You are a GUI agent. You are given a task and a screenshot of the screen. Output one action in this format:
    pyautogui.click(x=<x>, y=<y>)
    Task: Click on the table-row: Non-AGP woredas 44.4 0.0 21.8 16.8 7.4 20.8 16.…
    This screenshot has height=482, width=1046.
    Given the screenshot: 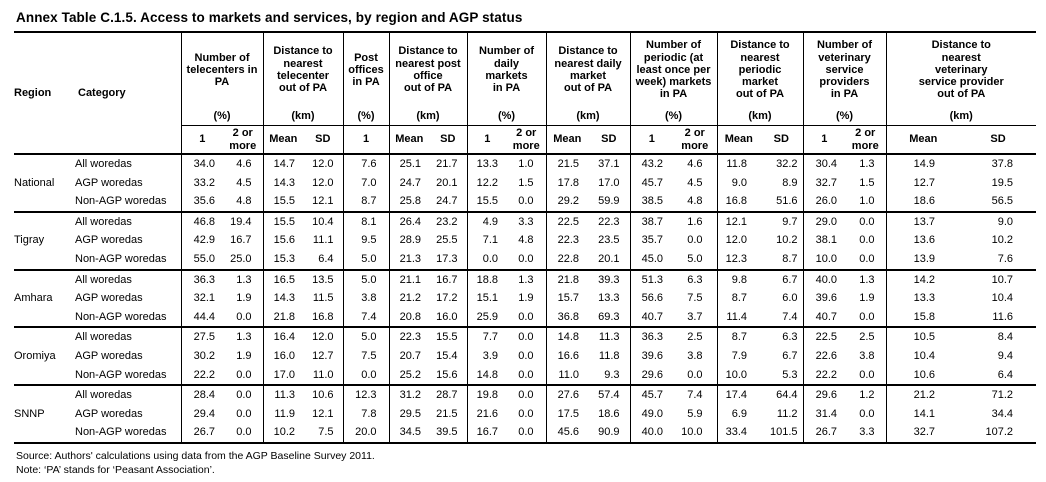 What is the action you would take?
    pyautogui.click(x=525, y=317)
    